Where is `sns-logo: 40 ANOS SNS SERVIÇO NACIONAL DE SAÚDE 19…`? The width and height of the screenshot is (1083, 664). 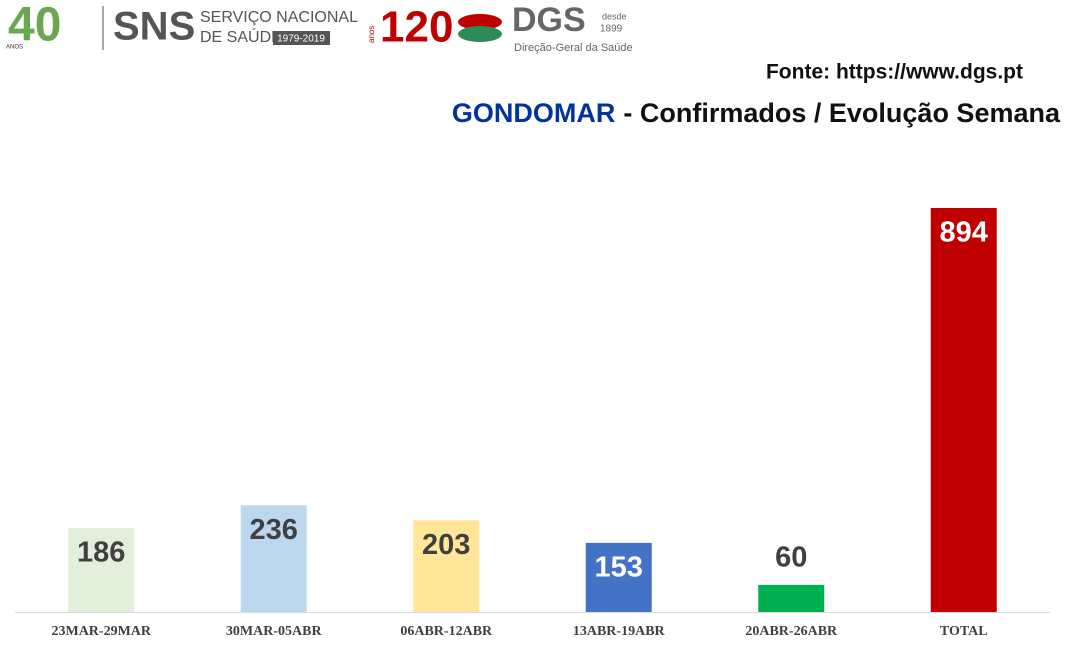 sns-logo: 40 ANOS SNS SERVIÇO NACIONAL DE SAÚDE 19… is located at coordinates (182, 26).